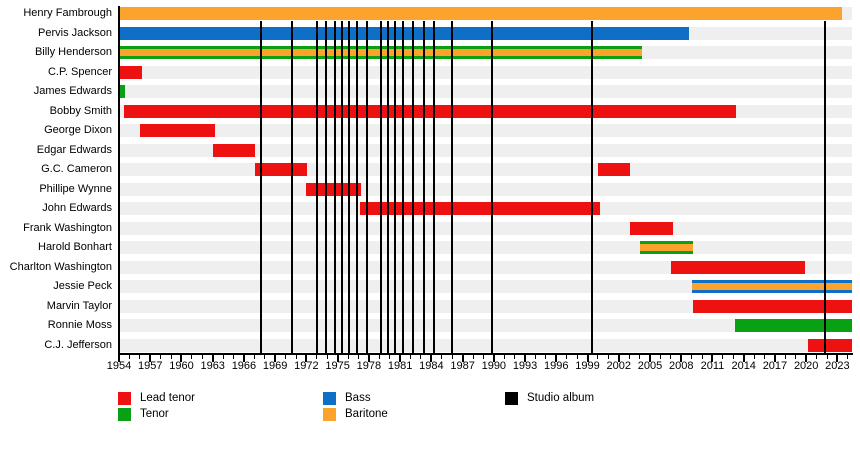 Image resolution: width=860 pixels, height=458 pixels. Describe the element at coordinates (73, 52) in the screenshot. I see `member-label: Billy Henderson` at that location.